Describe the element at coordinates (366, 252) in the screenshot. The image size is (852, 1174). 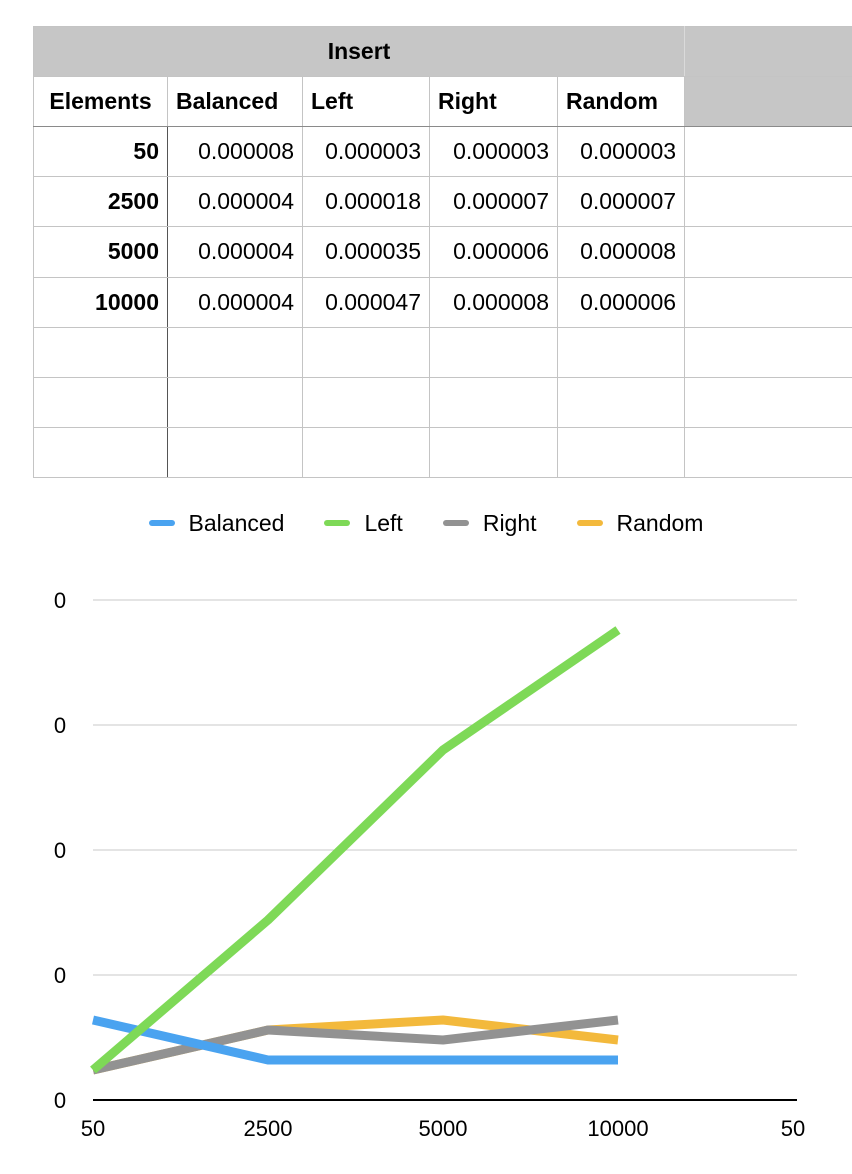
I see `table-cell: 0.000035` at that location.